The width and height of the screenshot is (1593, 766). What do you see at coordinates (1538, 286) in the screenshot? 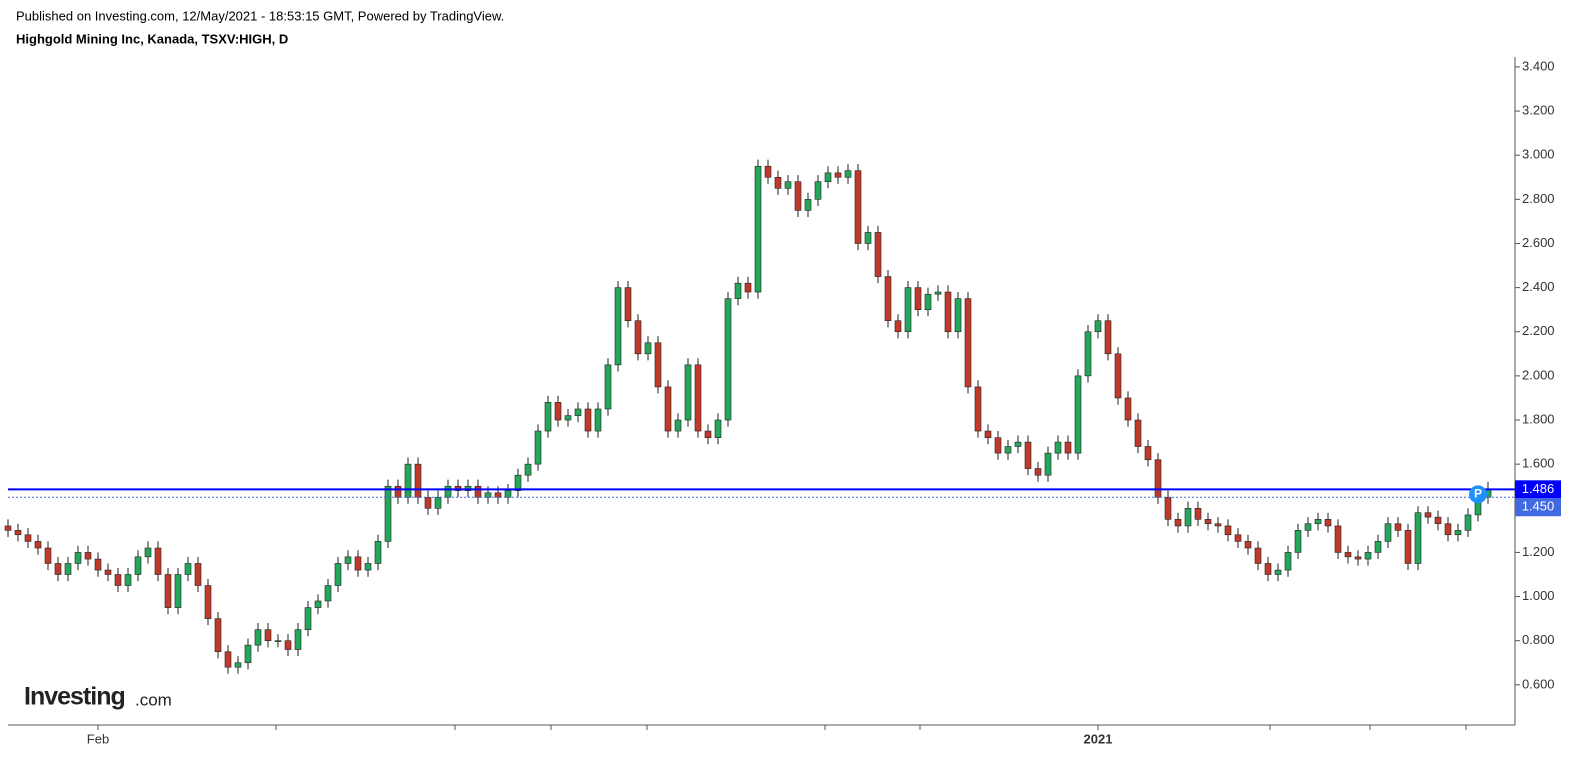
I see `y-tick-label: 2.400` at bounding box center [1538, 286].